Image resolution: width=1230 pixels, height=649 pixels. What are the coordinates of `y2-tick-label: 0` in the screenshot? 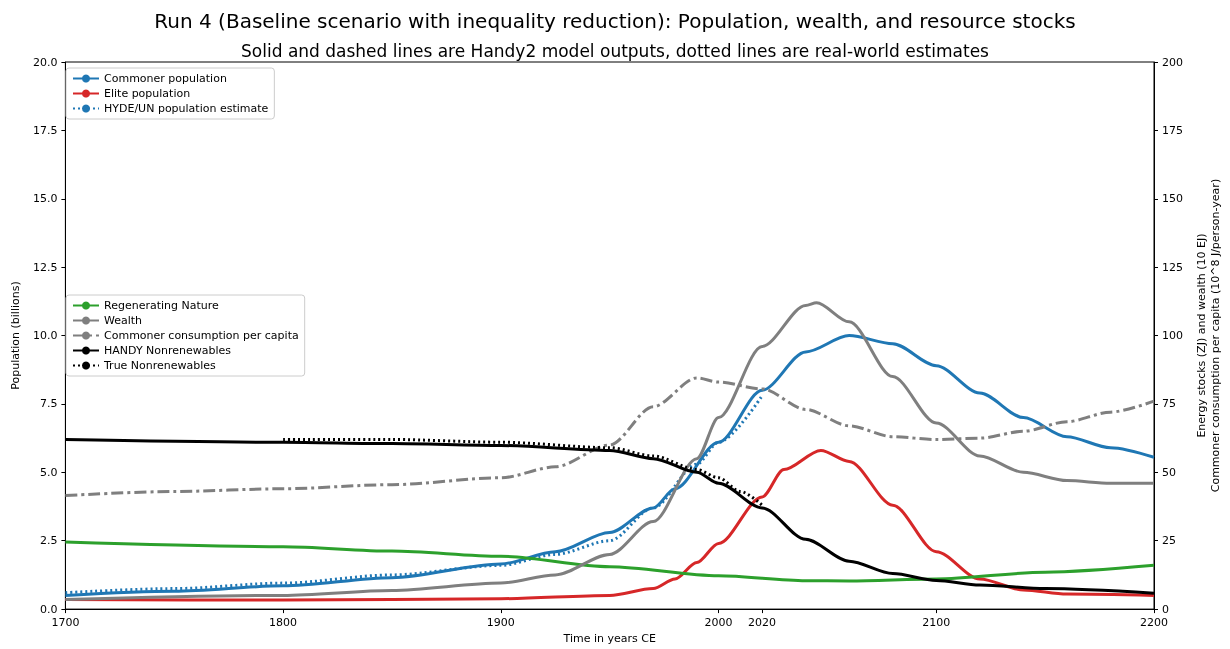 It's located at (1165, 609).